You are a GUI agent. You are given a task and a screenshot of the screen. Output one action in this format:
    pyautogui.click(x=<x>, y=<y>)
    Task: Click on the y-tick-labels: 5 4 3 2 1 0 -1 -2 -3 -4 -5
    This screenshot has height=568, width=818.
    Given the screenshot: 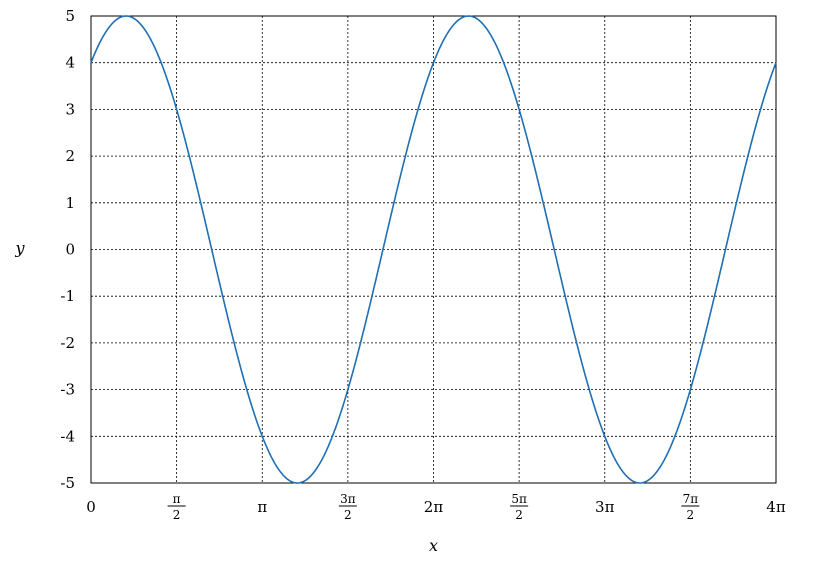 What is the action you would take?
    pyautogui.click(x=67, y=249)
    